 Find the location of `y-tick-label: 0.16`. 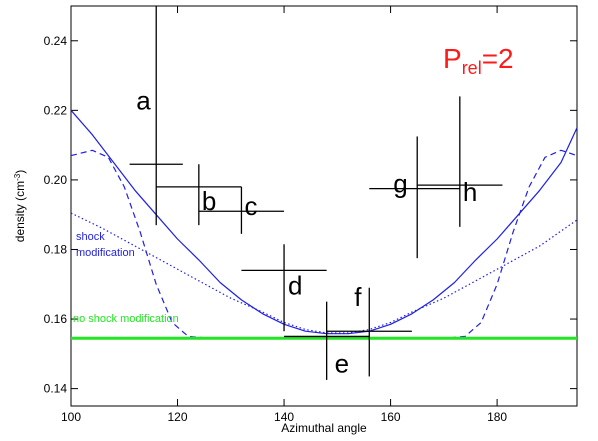

y-tick-label: 0.16 is located at coordinates (56, 319).